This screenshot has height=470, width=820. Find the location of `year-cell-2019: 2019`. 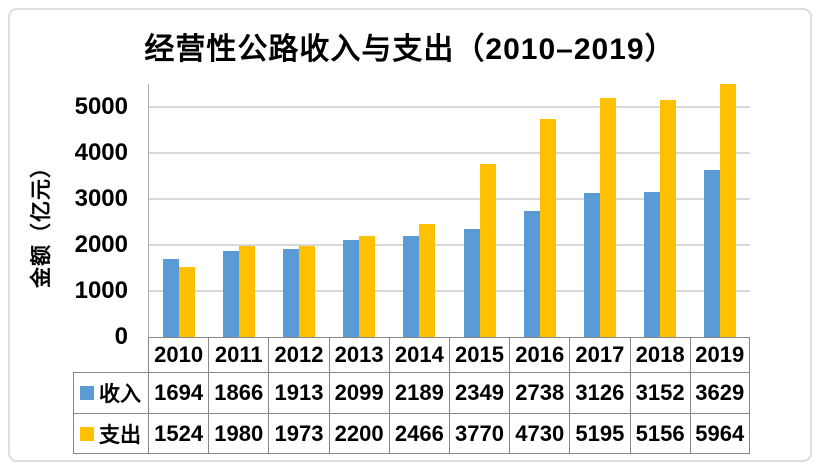

year-cell-2019: 2019 is located at coordinates (719, 354).